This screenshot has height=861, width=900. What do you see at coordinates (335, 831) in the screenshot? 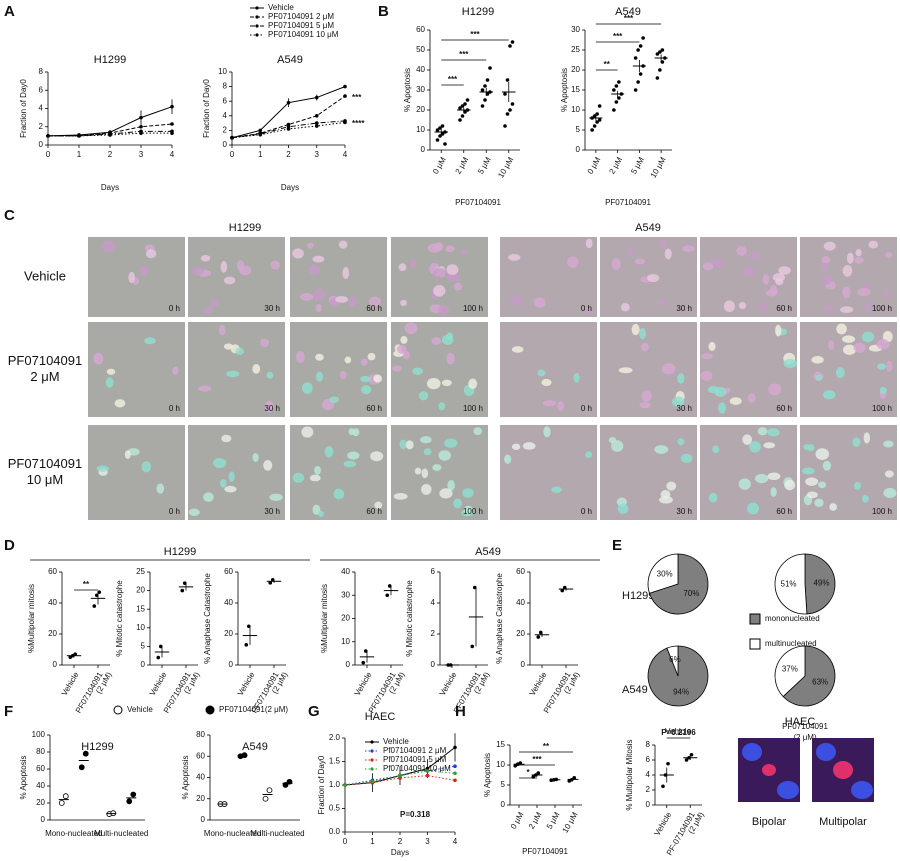
I see `y-tick-label: 0.0` at bounding box center [335, 831].